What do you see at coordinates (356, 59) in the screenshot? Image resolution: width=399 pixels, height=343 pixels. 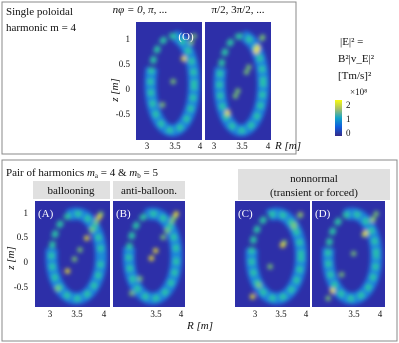 I see `legend-line: B²|v_E|²` at bounding box center [356, 59].